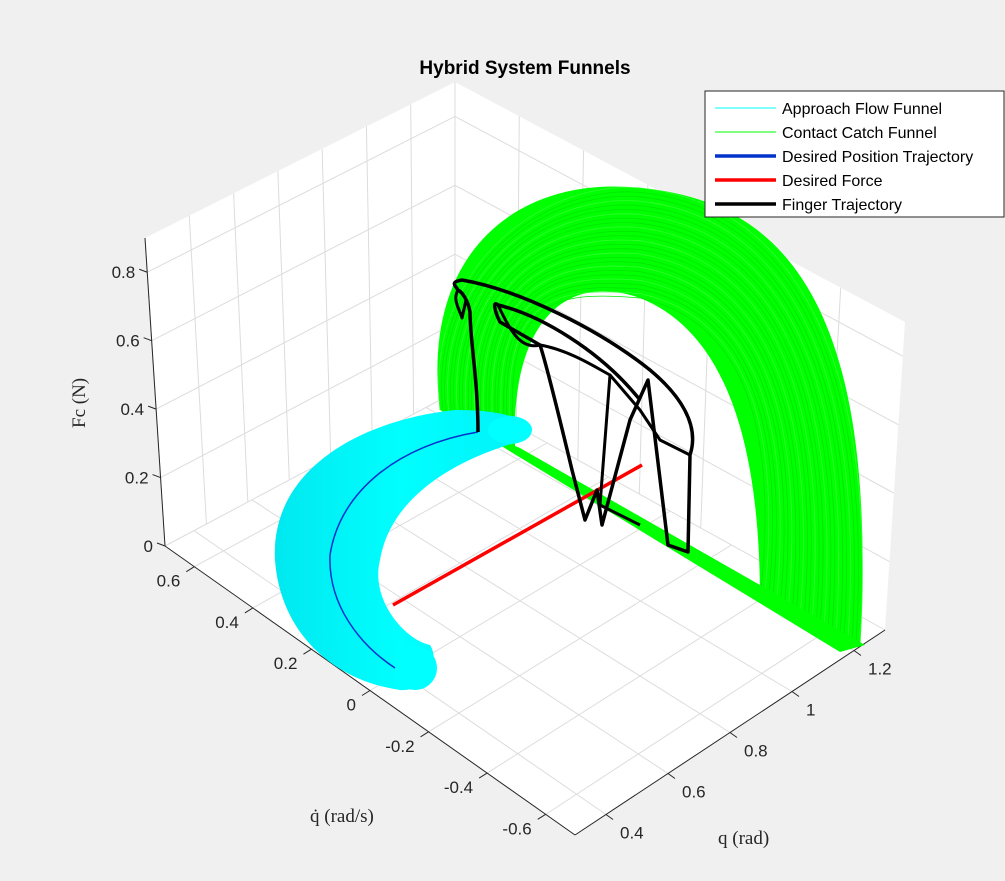 The image size is (1005, 881). Describe the element at coordinates (832, 181) in the screenshot. I see `legend-entry-label: Desired Force` at that location.